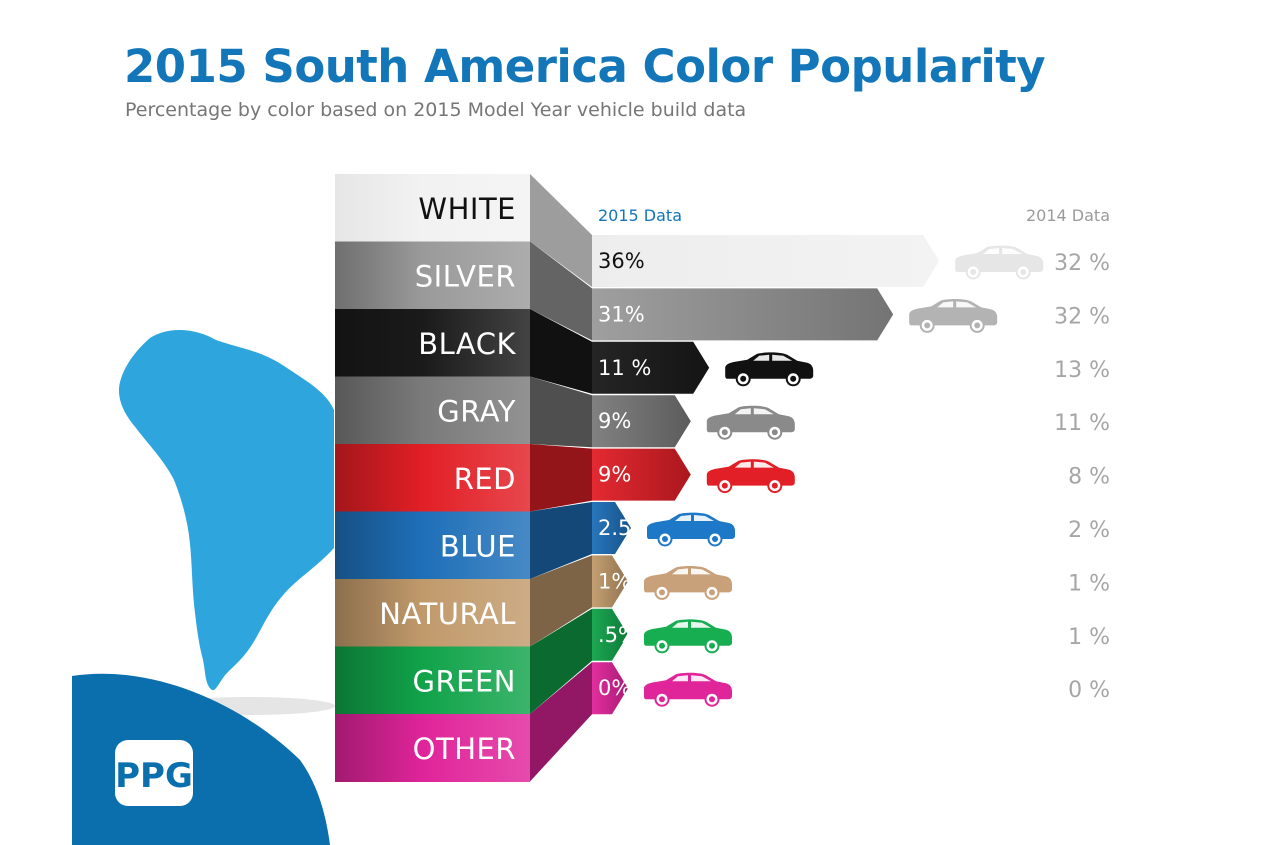  What do you see at coordinates (465, 276) in the screenshot?
I see `category-label-silver: SILVER` at bounding box center [465, 276].